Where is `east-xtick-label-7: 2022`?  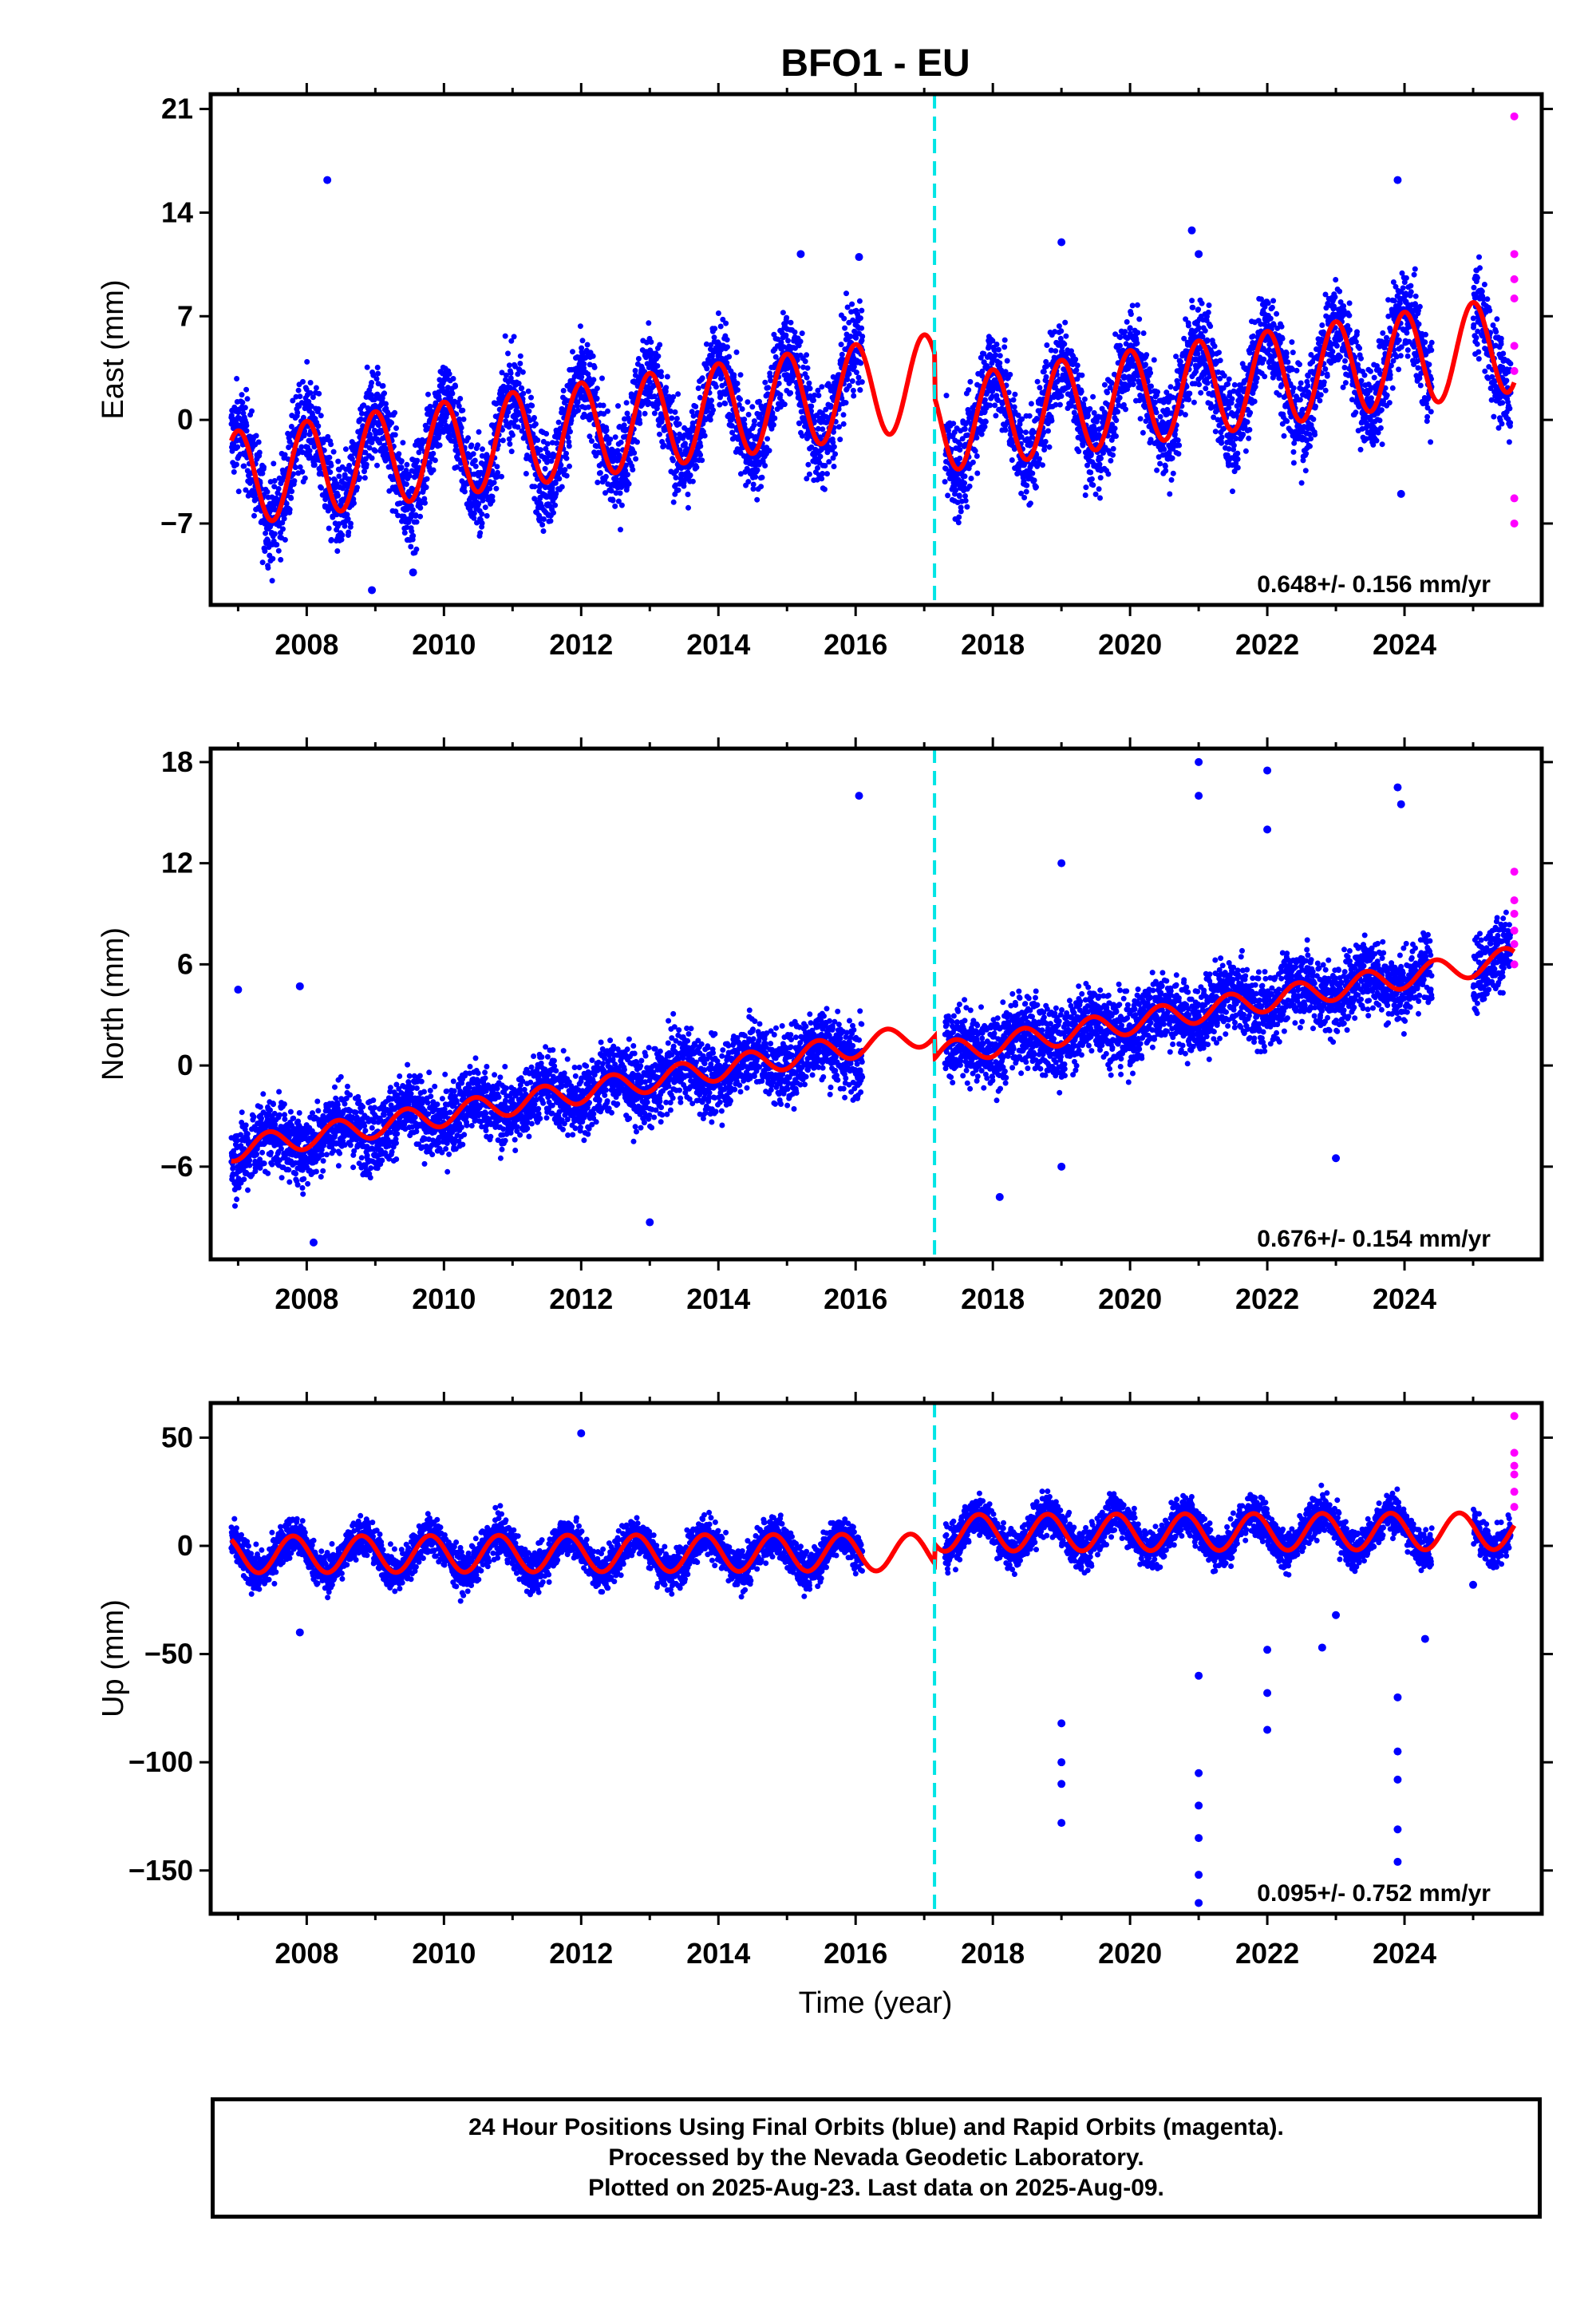
east-xtick-label-7: 2022 is located at coordinates (1267, 644).